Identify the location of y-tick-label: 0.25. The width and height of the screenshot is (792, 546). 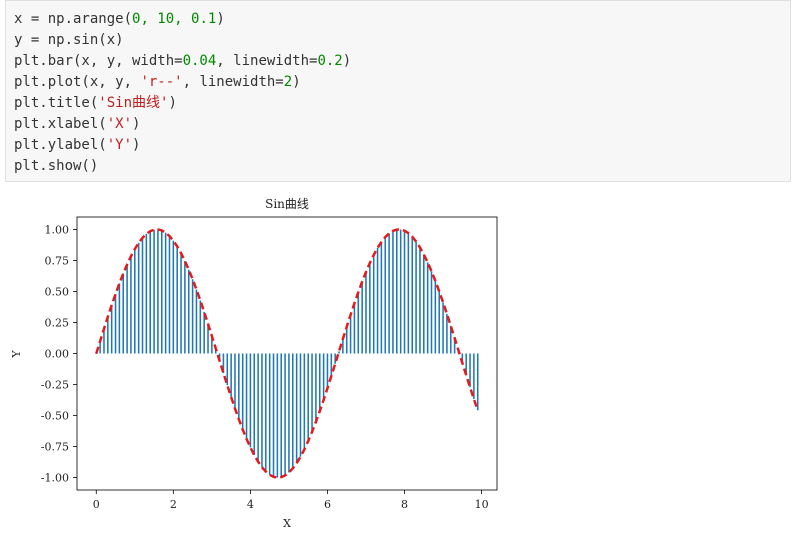
(57, 322).